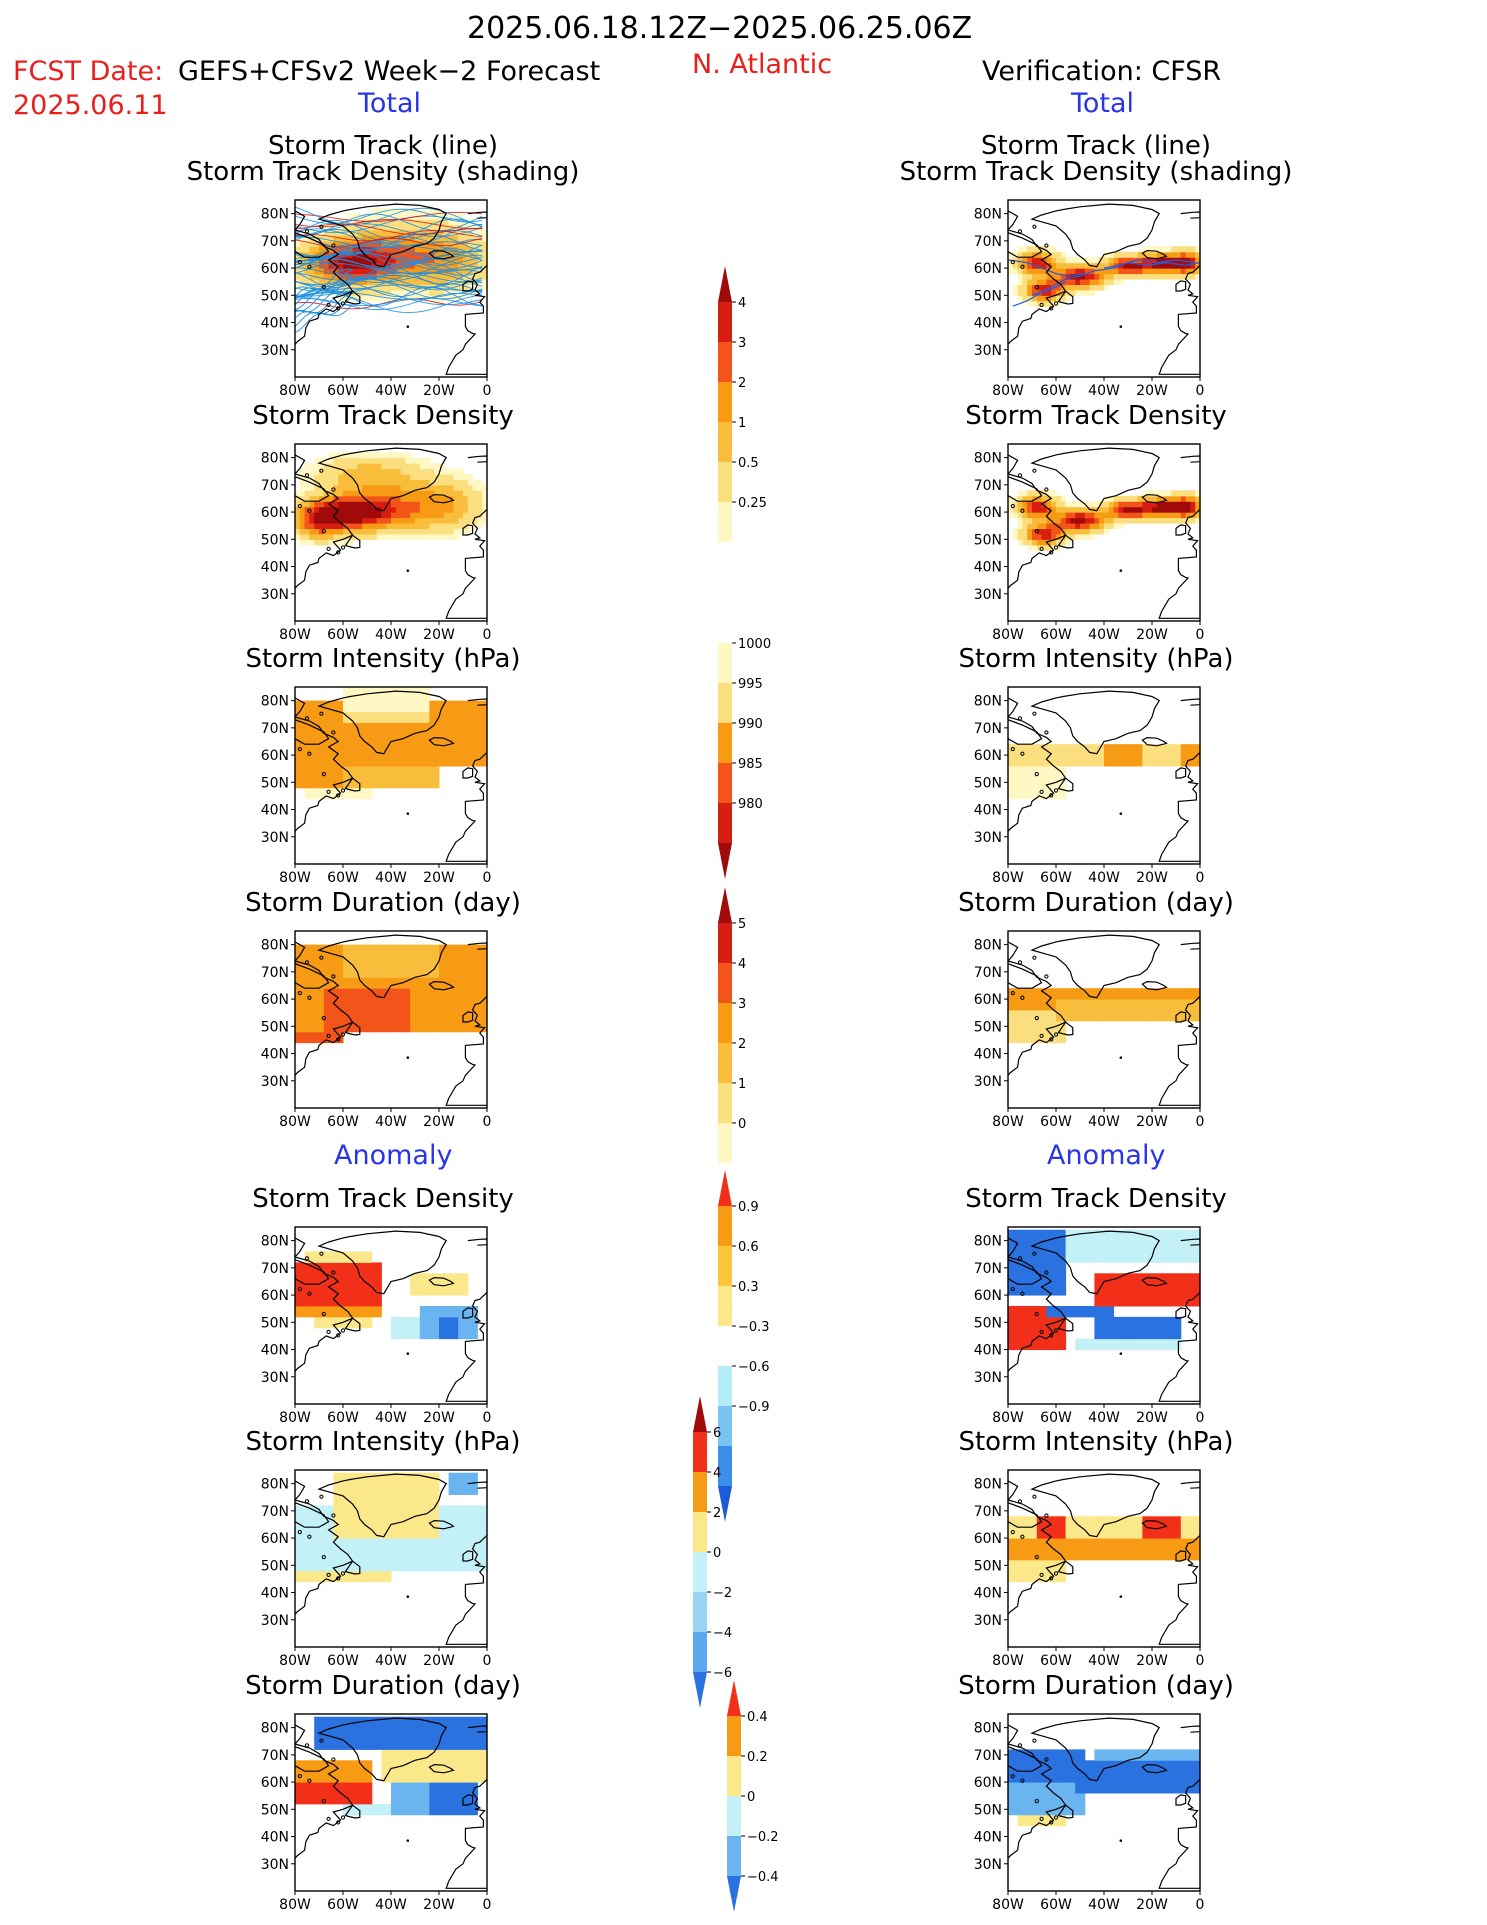 The width and height of the screenshot is (1487, 1925). I want to click on fcst-date-label: FCST Date:, so click(88, 71).